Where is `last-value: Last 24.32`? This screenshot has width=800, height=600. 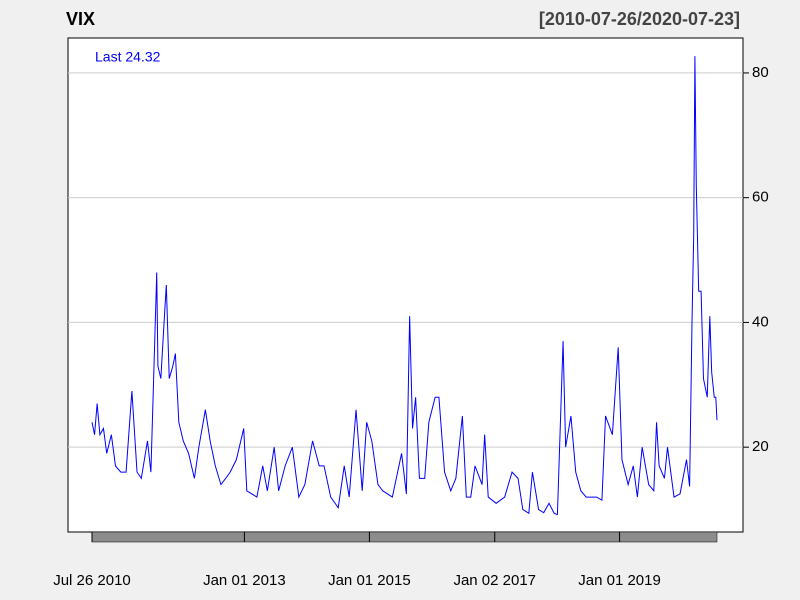 last-value: Last 24.32 is located at coordinates (128, 57).